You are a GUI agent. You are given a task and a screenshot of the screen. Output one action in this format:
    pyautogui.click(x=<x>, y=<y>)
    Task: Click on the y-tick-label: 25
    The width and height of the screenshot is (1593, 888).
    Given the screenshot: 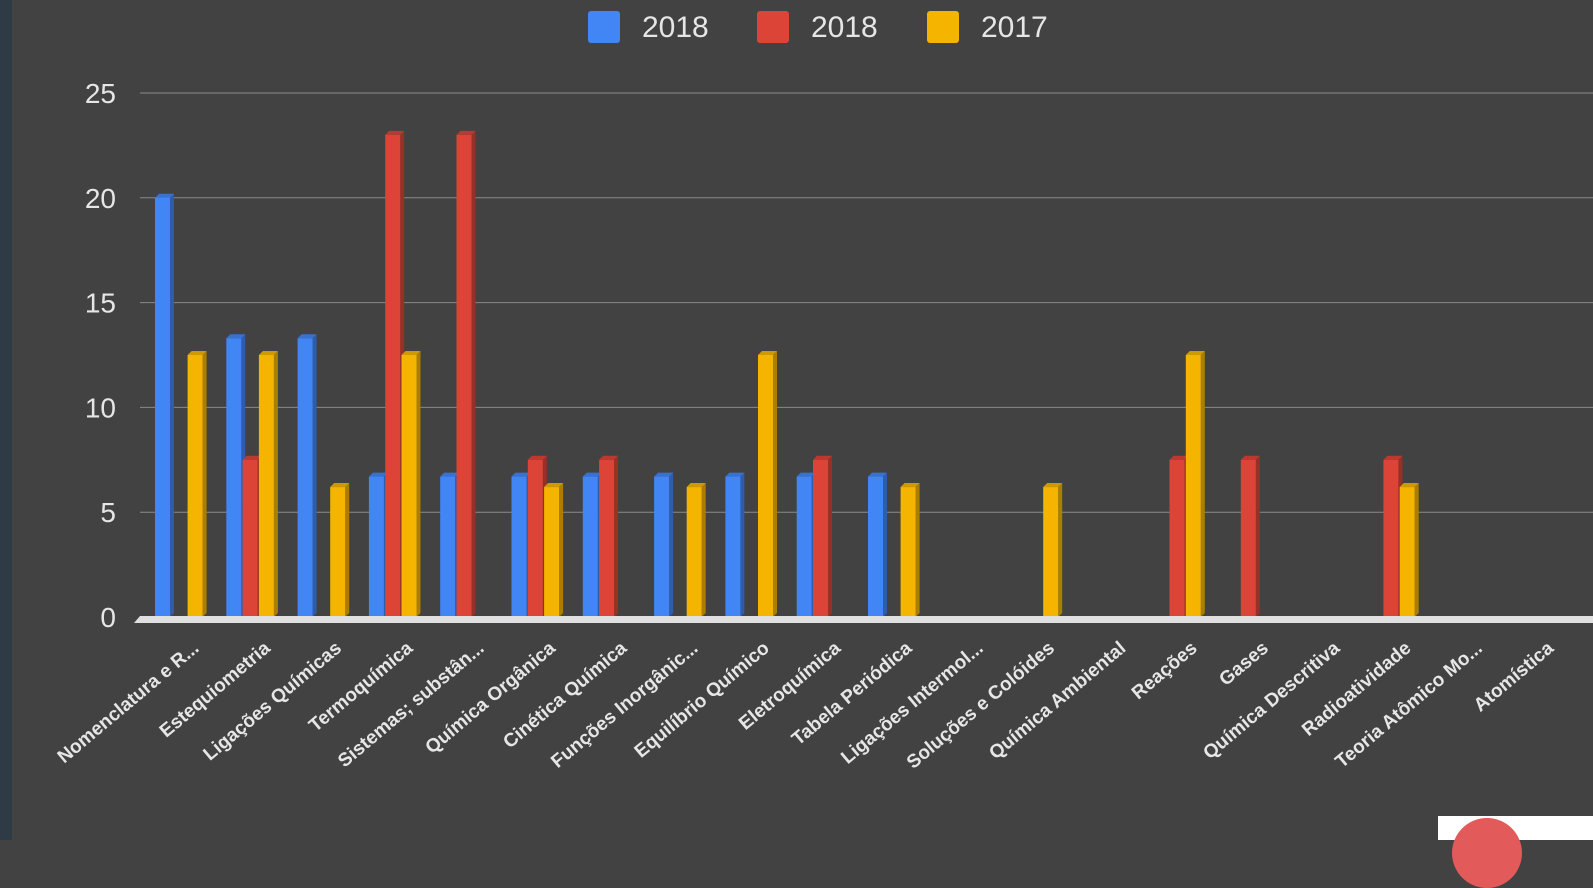 What is the action you would take?
    pyautogui.click(x=100, y=93)
    